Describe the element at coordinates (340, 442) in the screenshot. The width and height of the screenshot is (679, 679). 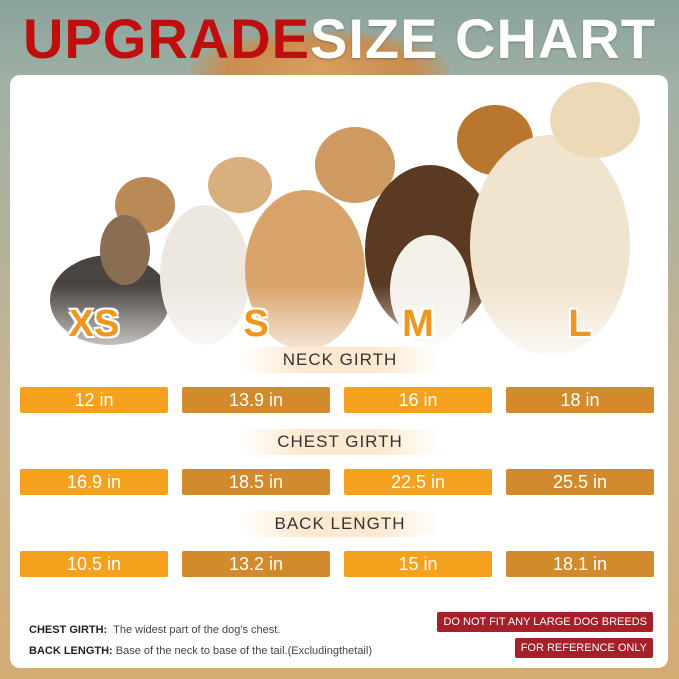
I see `chest-girth-header: CHEST GIRTH` at that location.